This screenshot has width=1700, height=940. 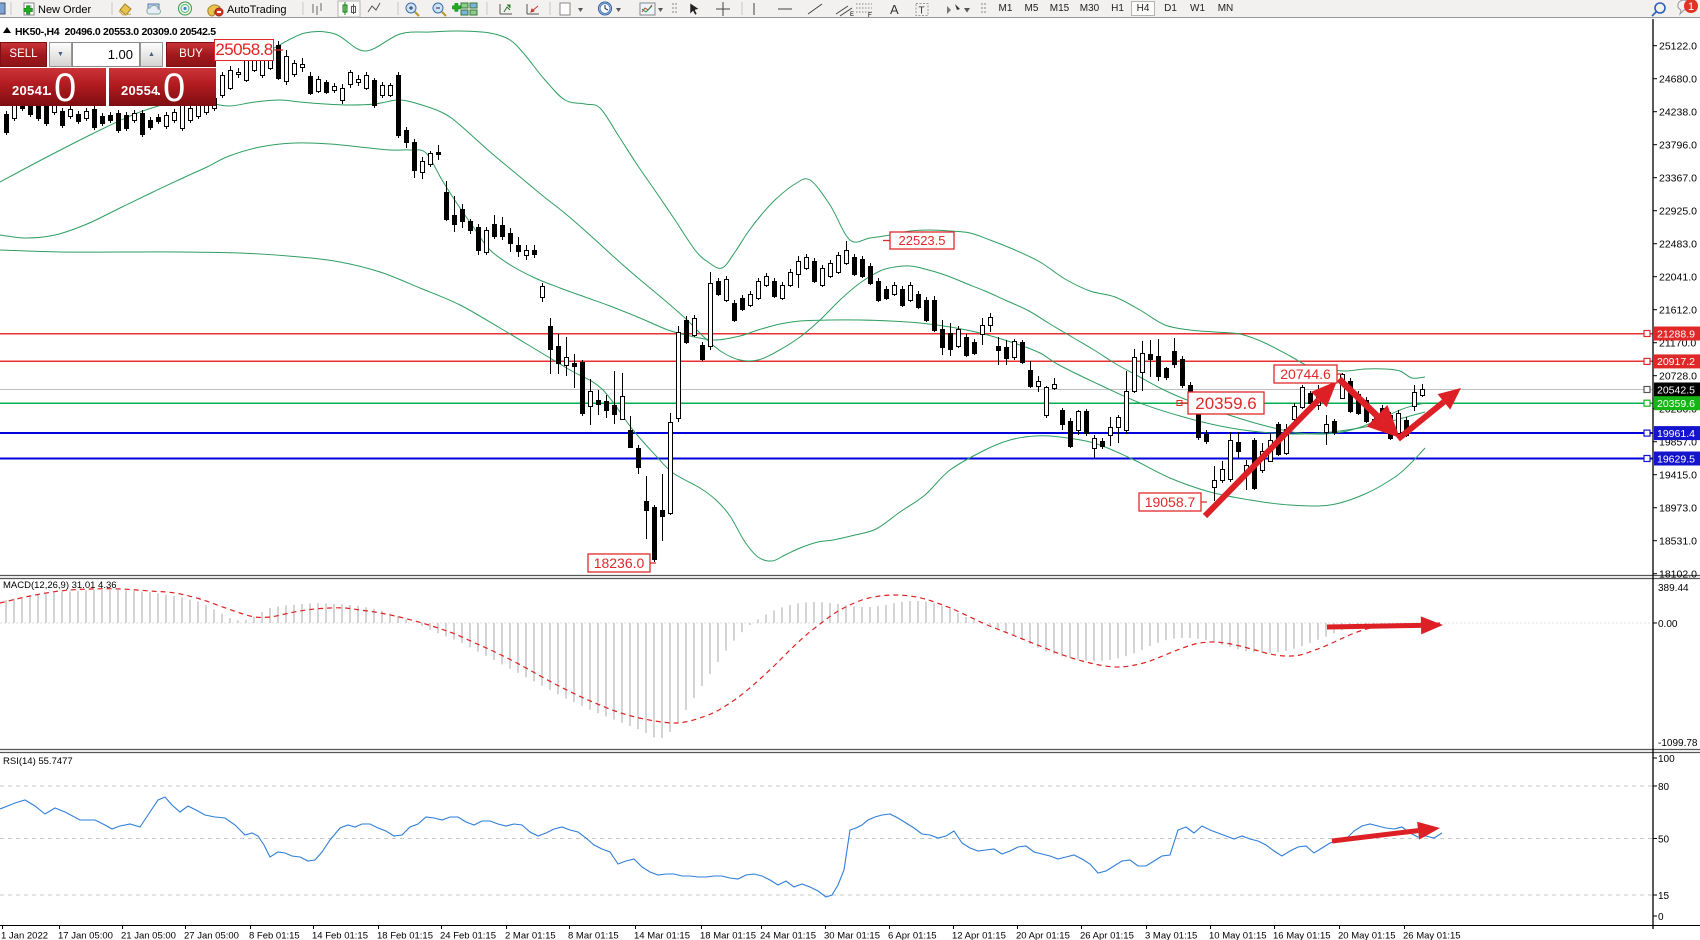 I want to click on svg-text: 19415.0, so click(x=1678, y=476).